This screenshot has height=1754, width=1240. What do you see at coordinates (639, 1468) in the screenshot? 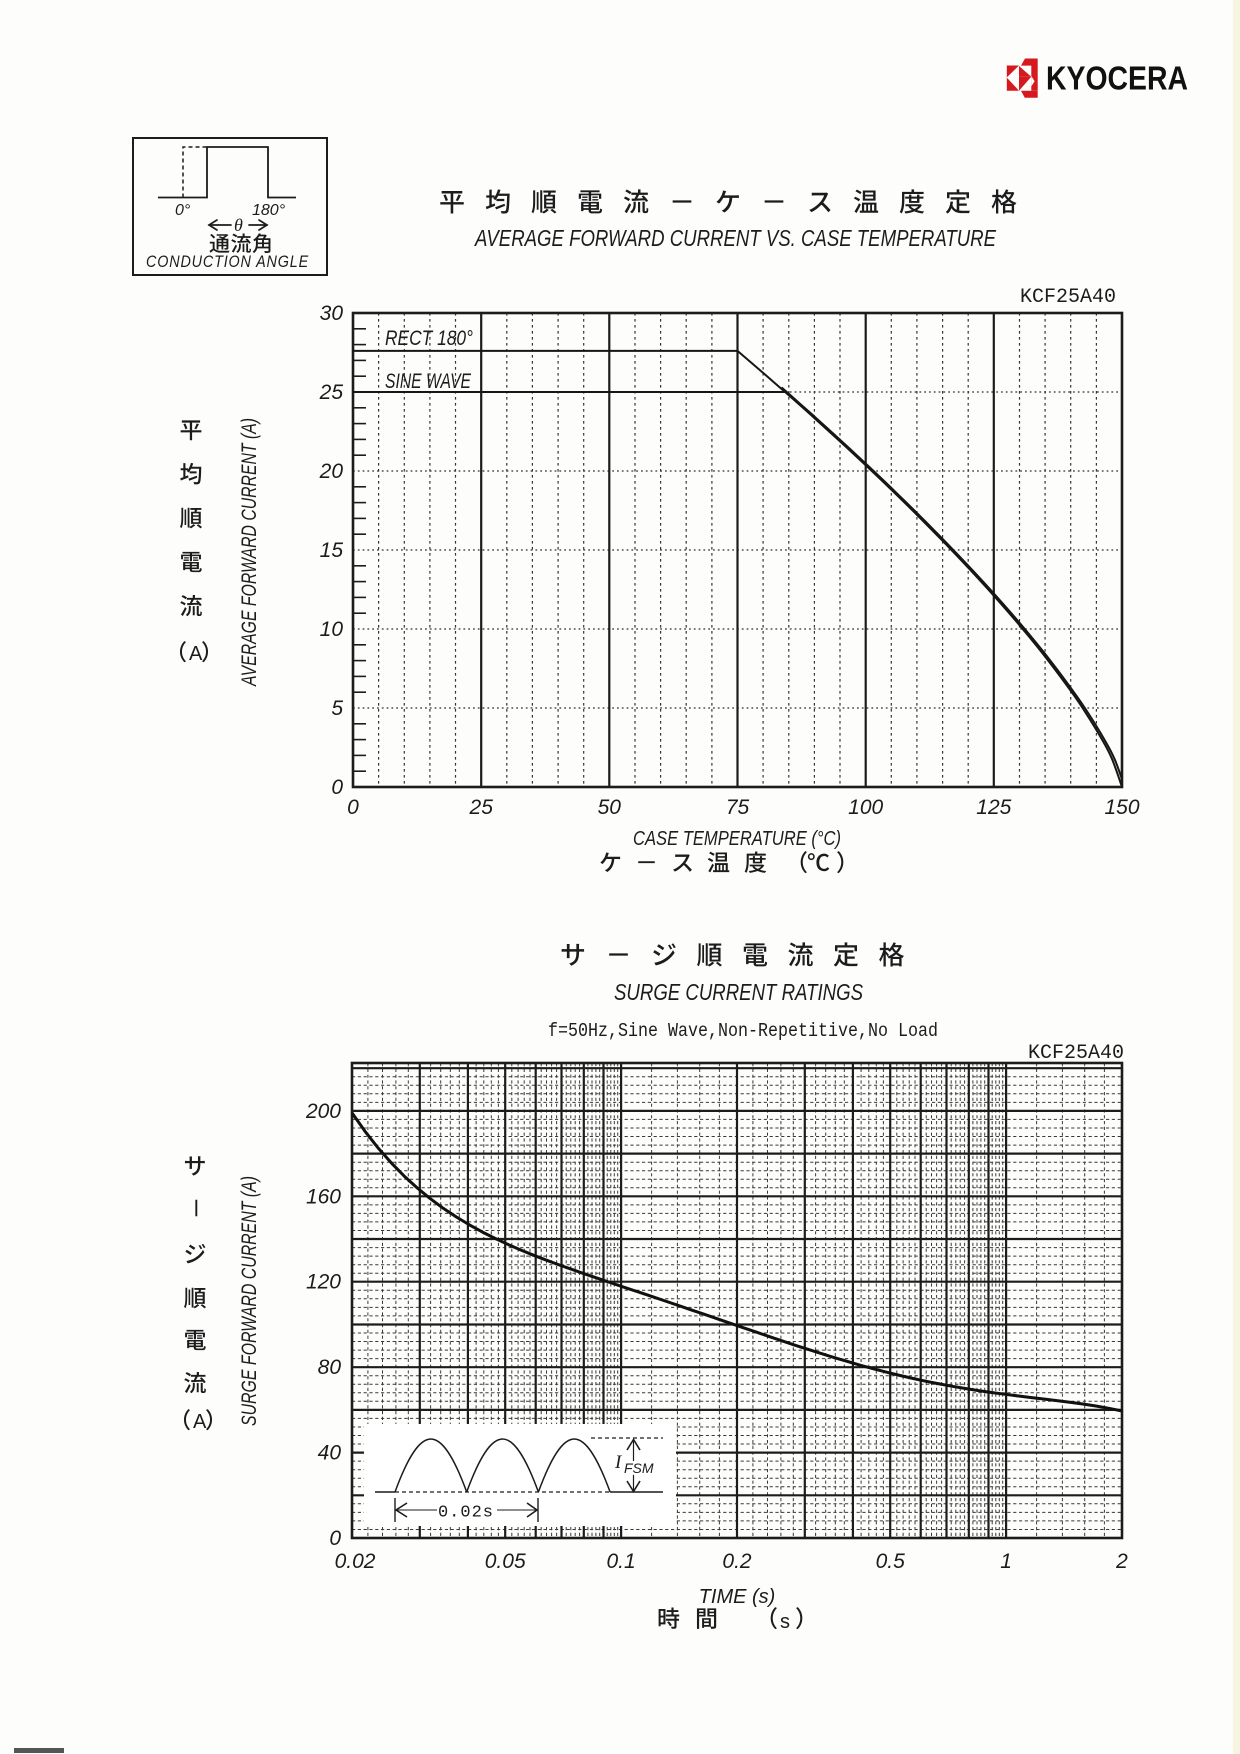
I see `svg-text: FSM` at bounding box center [639, 1468].